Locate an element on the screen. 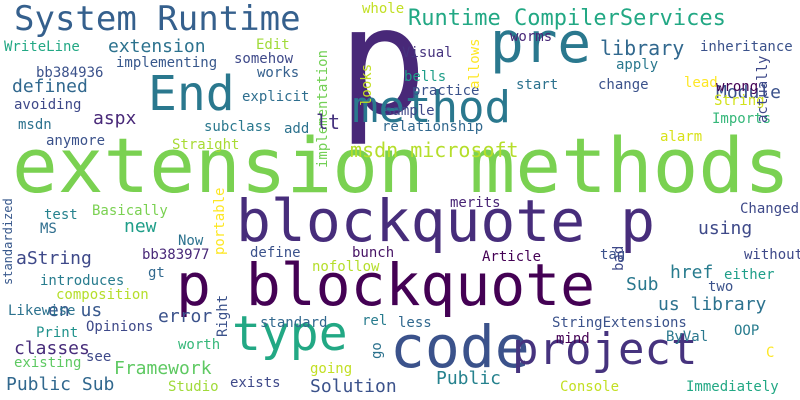 The height and width of the screenshot is (400, 800). word-21: Solution is located at coordinates (353, 386).